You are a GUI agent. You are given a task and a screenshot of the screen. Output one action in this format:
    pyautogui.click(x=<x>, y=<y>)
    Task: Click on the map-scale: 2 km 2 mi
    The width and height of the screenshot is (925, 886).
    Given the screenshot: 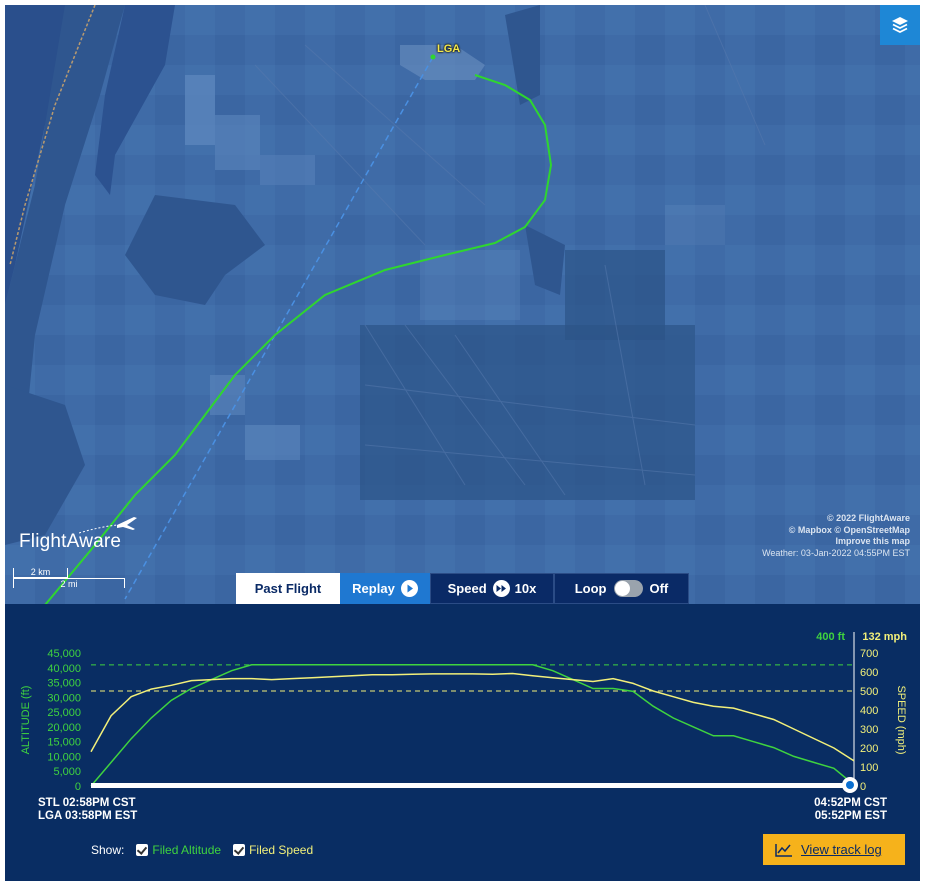 What is the action you would take?
    pyautogui.click(x=70, y=578)
    